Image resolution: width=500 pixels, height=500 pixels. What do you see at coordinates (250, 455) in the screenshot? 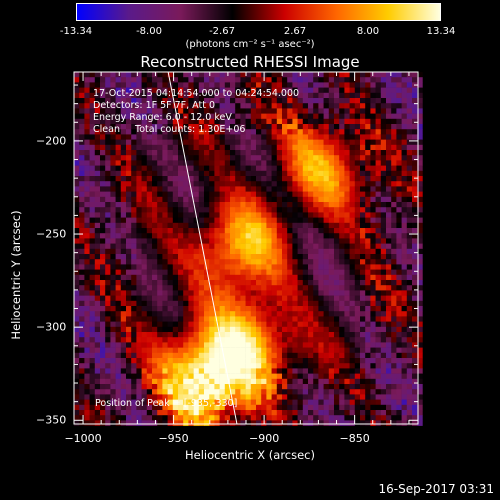
I see `x-axis-label: Heliocentric X (arcsec)` at bounding box center [250, 455].